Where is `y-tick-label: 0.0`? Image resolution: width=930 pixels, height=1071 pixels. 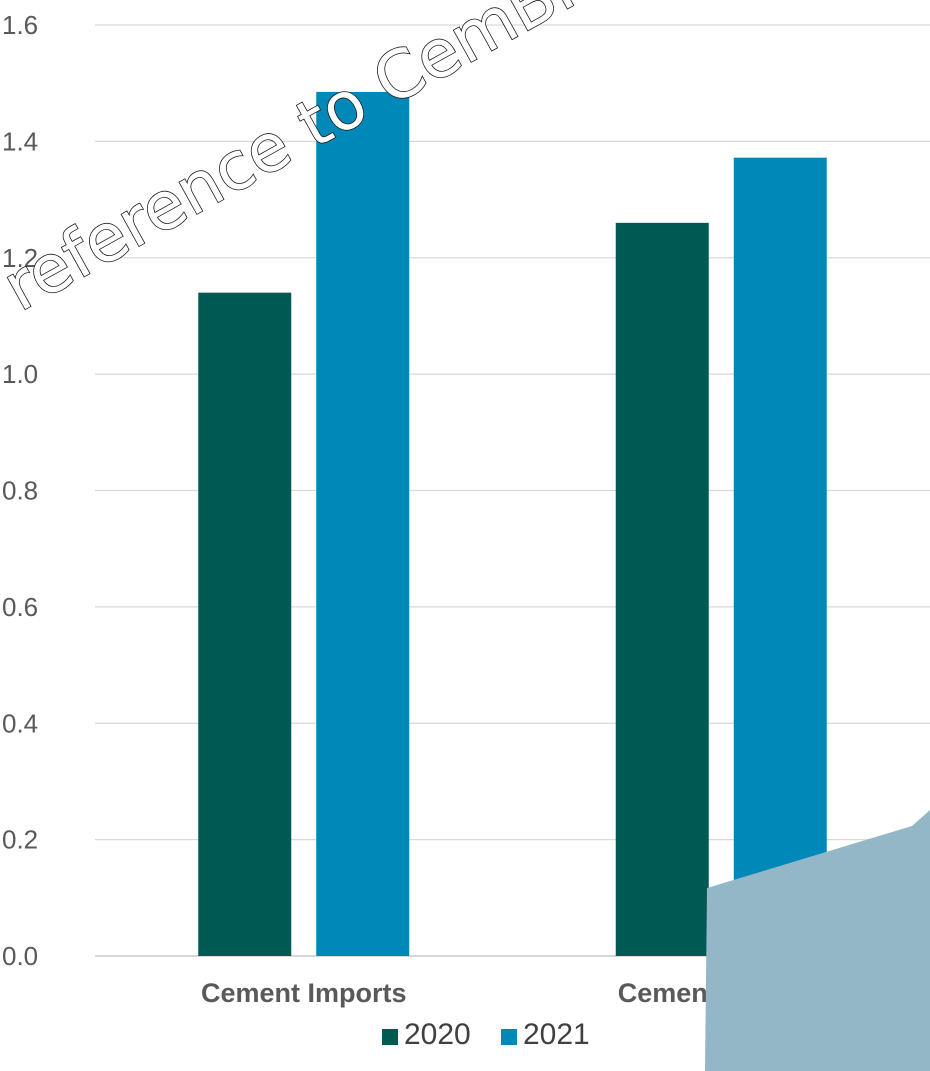
y-tick-label: 0.0 is located at coordinates (20, 956).